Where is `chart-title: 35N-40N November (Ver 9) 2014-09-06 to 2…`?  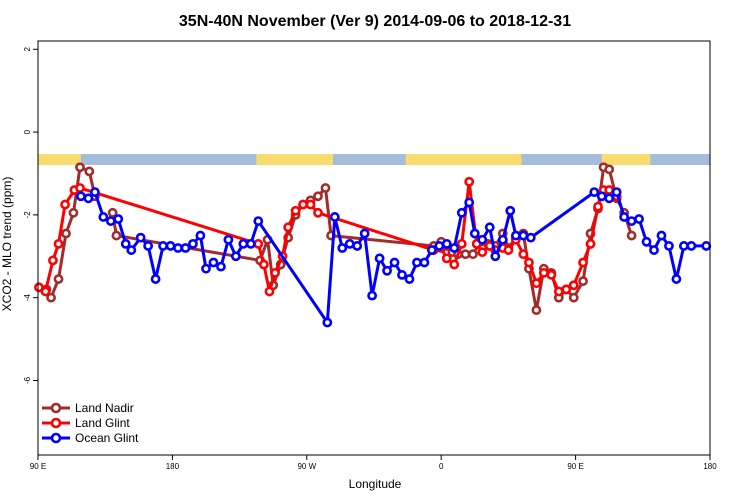 chart-title: 35N-40N November (Ver 9) 2014-09-06 to 2… is located at coordinates (375, 21).